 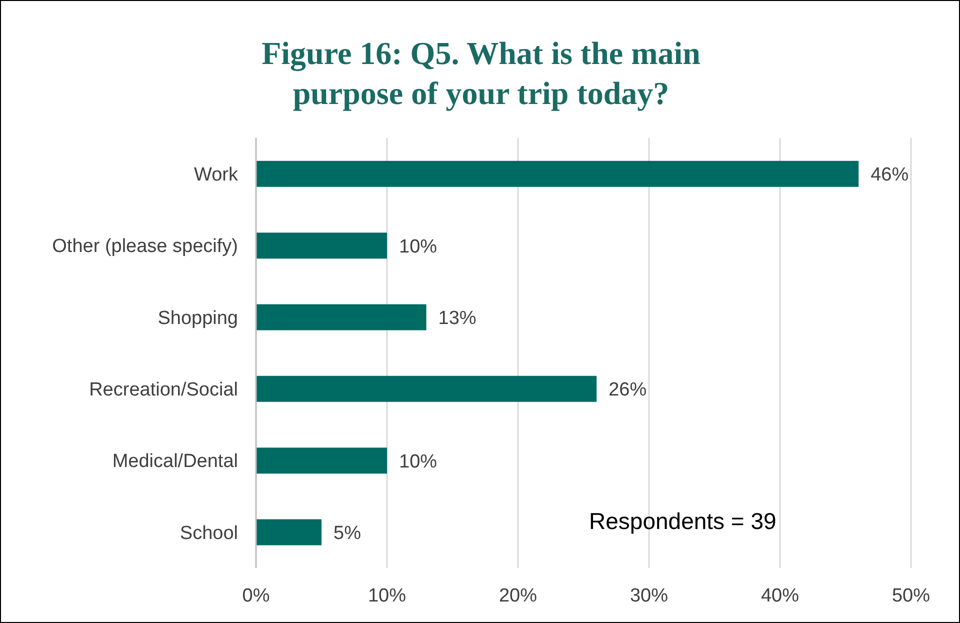 I want to click on x-tick-label: 10%, so click(x=387, y=595).